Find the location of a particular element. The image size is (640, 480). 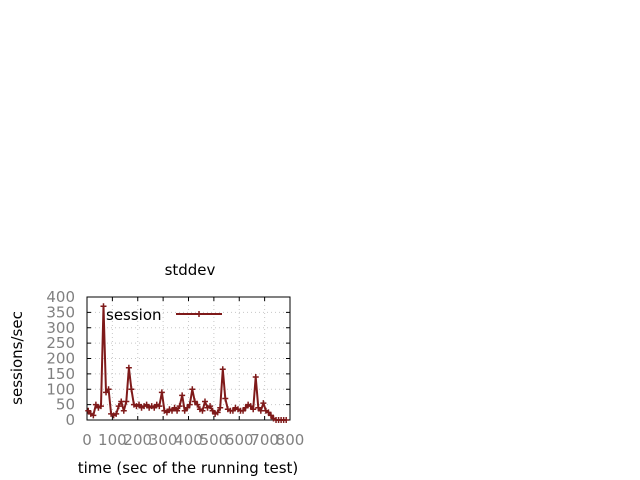

axis-ticks is located at coordinates (188, 358).